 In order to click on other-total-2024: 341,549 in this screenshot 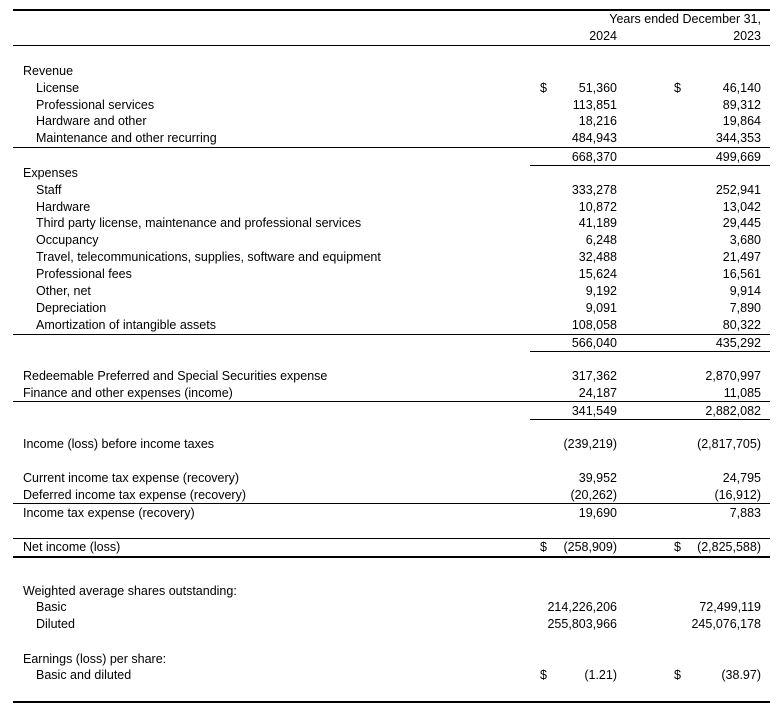, I will do `click(594, 411)`.